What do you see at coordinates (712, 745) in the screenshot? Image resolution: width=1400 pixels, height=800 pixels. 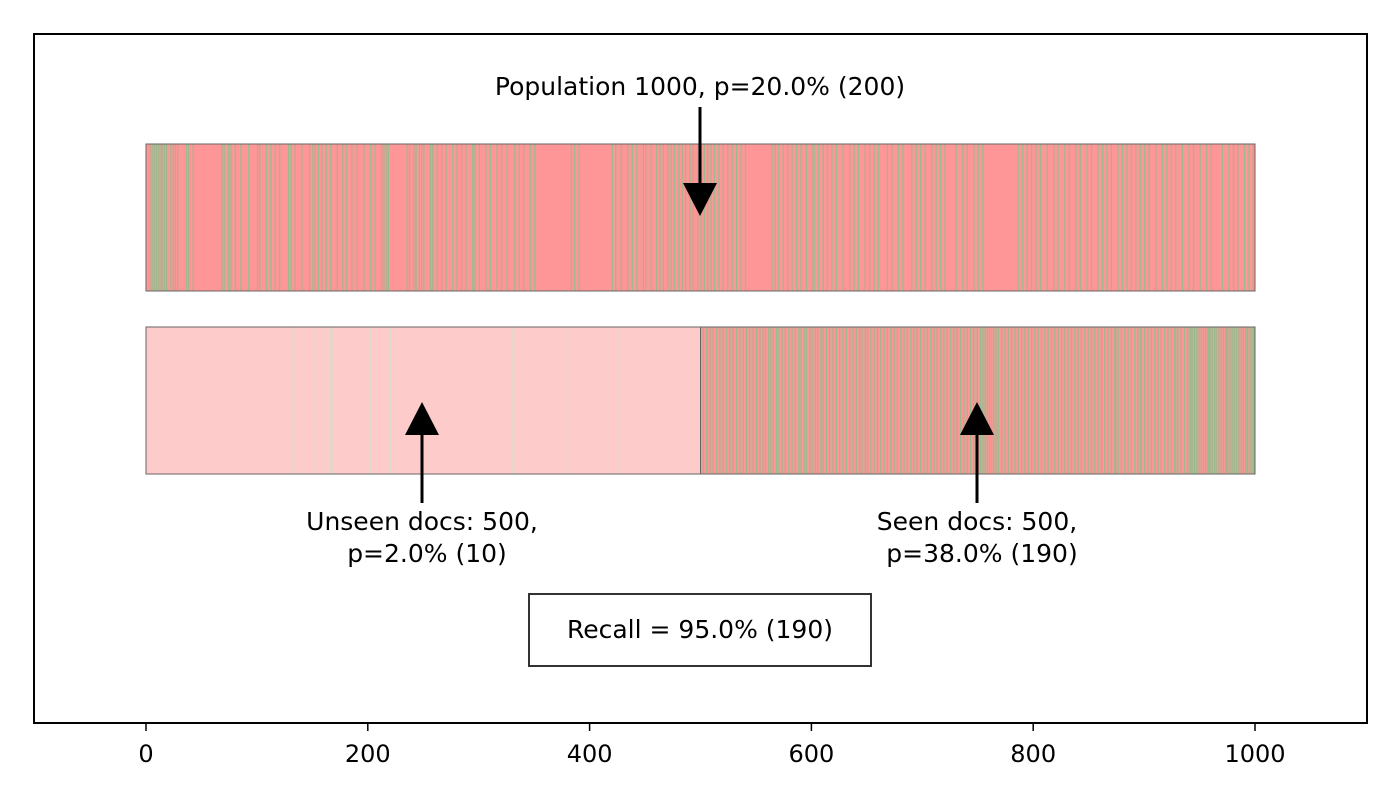 I see `x-axis: 0 200 400 600 800 1000` at bounding box center [712, 745].